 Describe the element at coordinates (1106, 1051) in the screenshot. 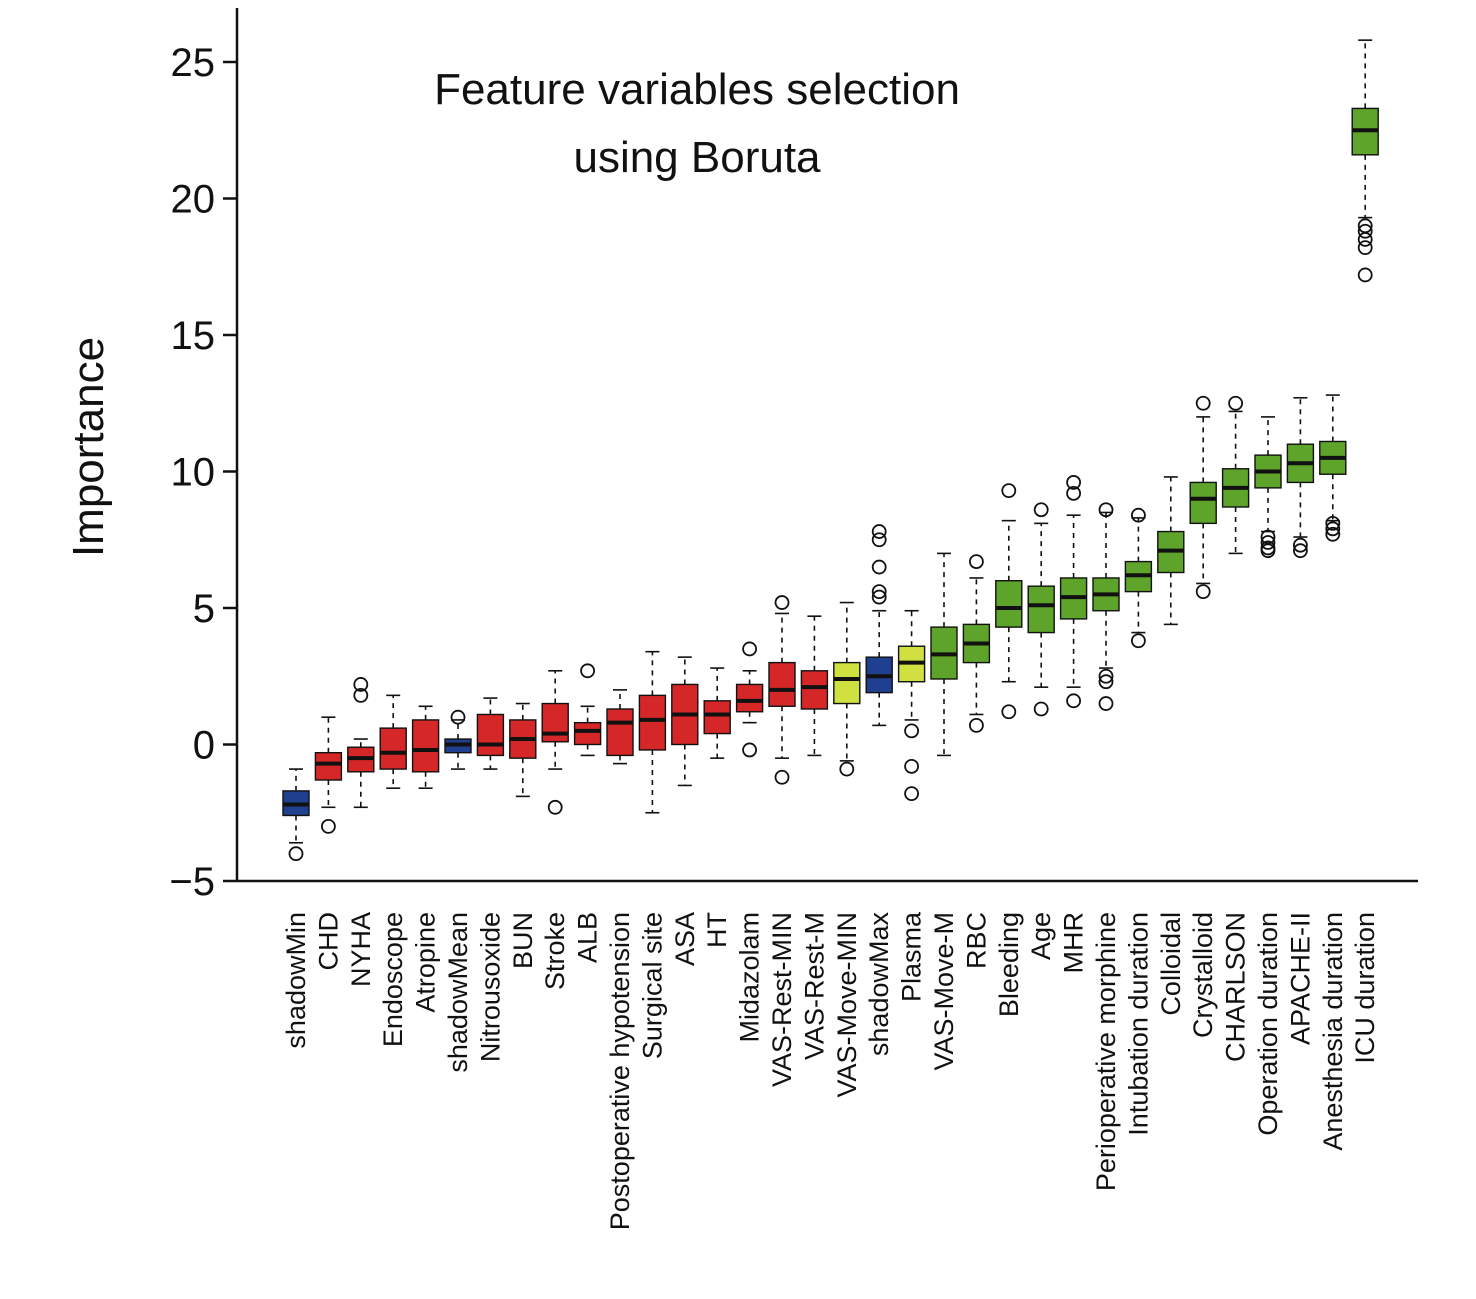

I see `x-category-label: Perioperative morphine` at that location.